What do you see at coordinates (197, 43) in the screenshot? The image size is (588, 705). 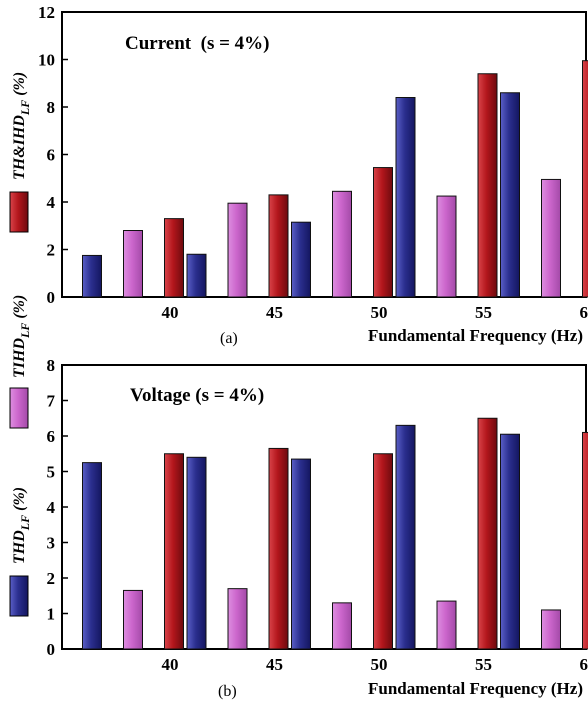 I see `chart-title-a: Current (s = 4%)` at bounding box center [197, 43].